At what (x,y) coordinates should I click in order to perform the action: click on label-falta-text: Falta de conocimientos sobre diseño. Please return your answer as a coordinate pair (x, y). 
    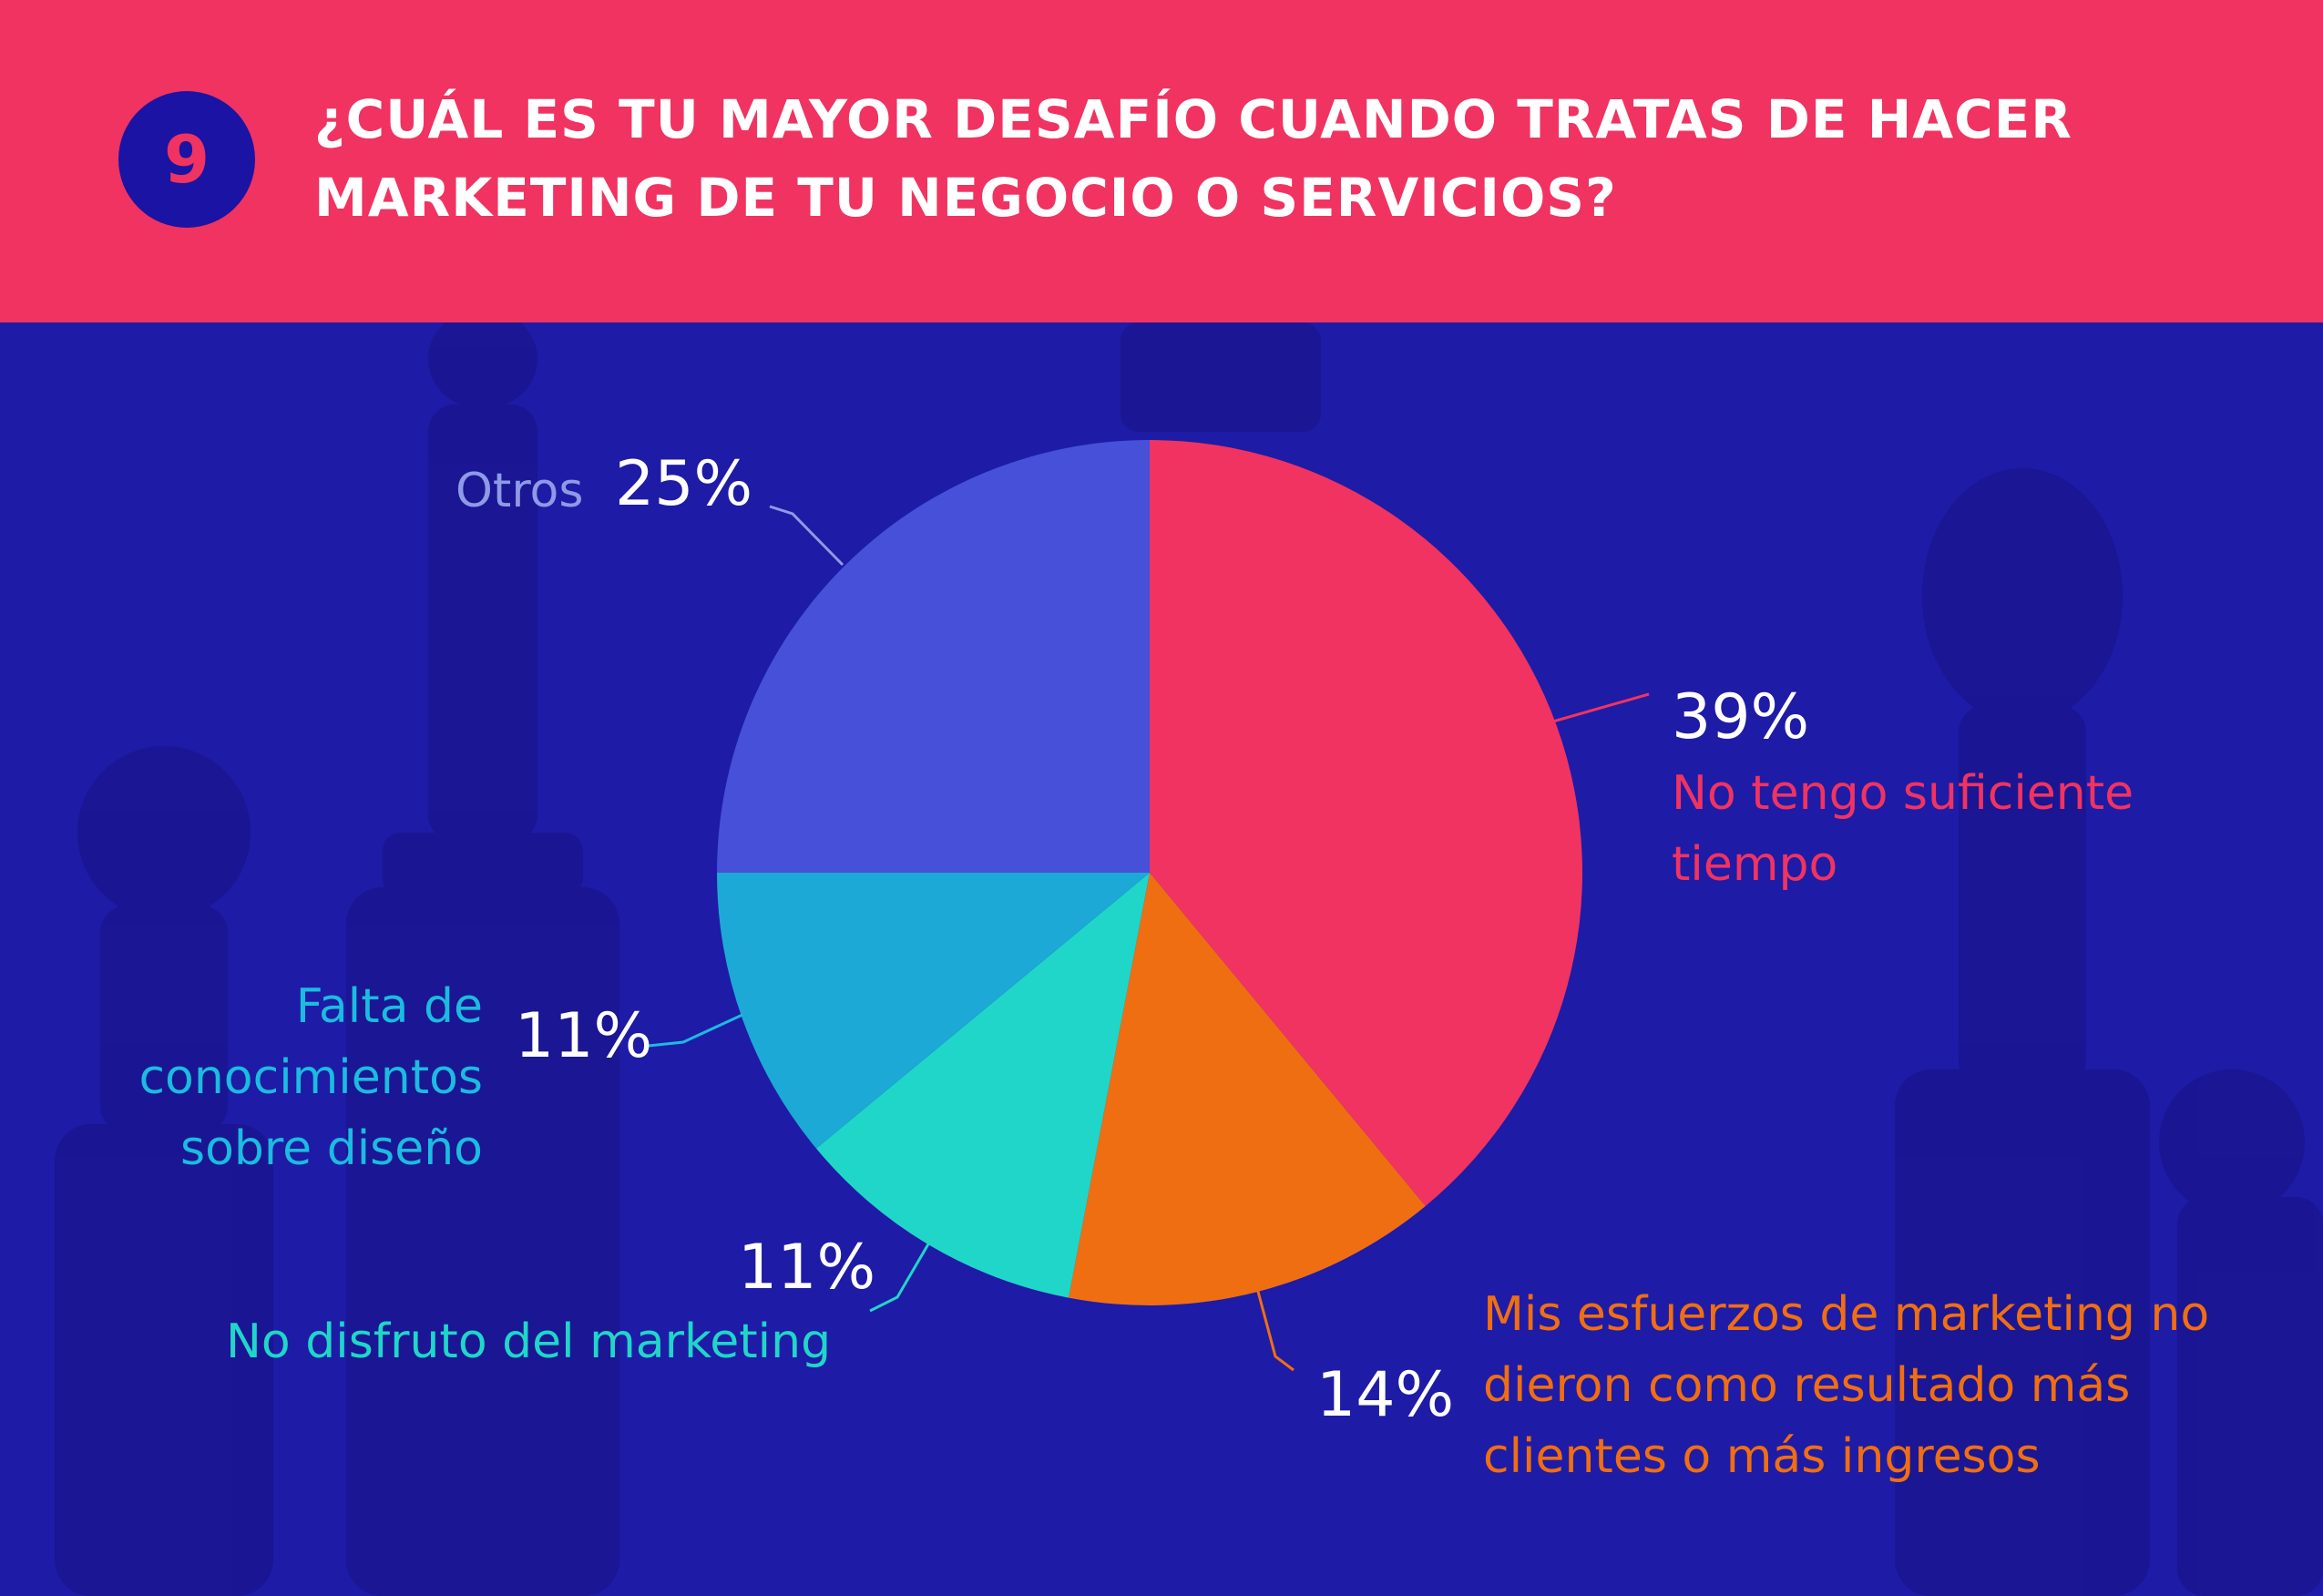
    Looking at the image, I should click on (291, 1077).